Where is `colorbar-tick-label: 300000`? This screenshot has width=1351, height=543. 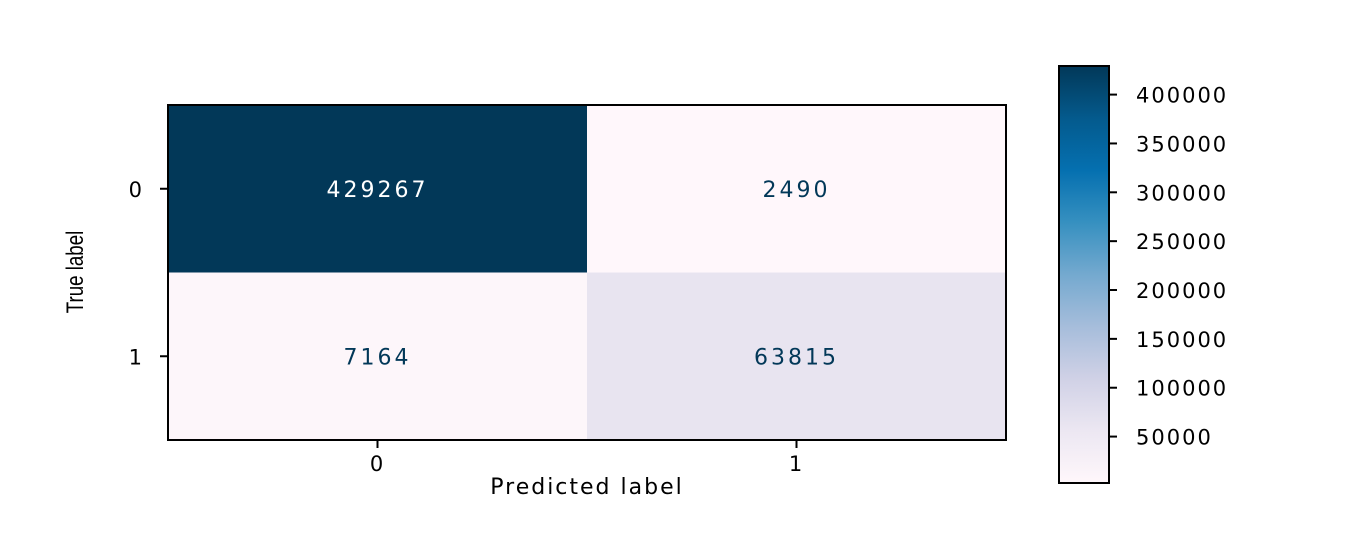 colorbar-tick-label: 300000 is located at coordinates (1182, 193).